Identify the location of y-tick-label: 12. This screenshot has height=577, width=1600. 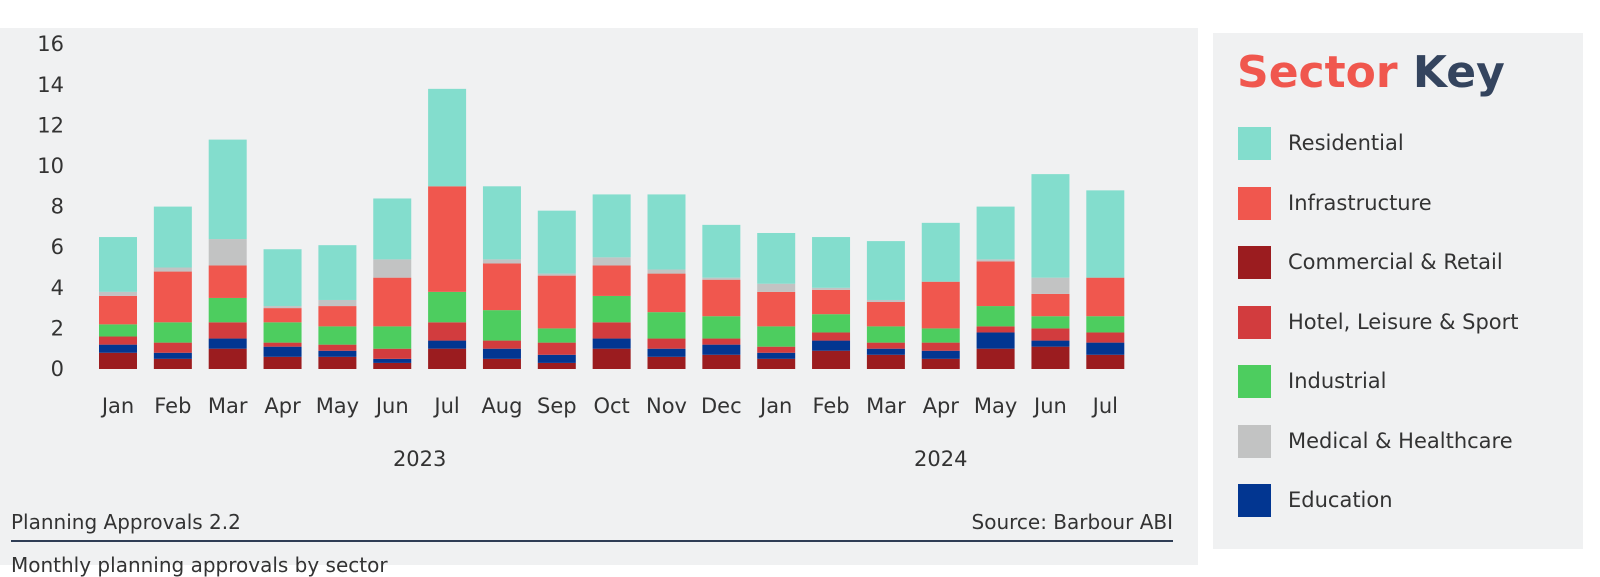
(50, 125).